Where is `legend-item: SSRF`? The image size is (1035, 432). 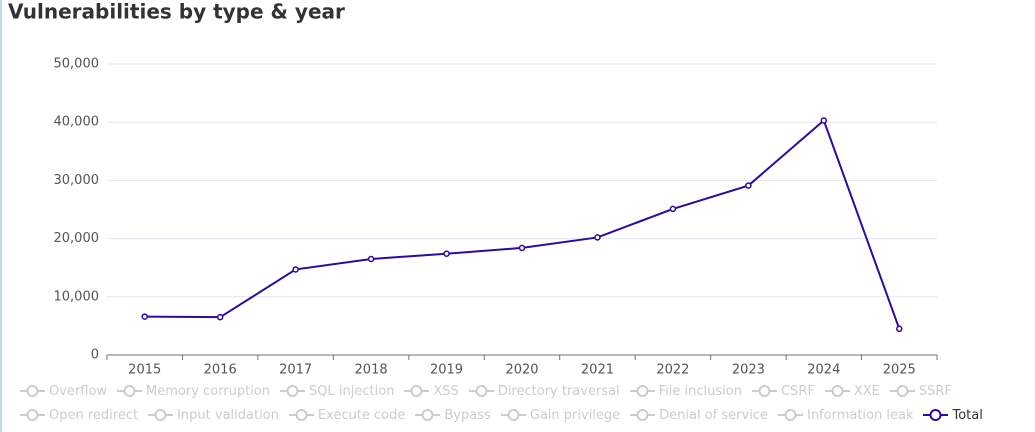
legend-item: SSRF is located at coordinates (920, 391).